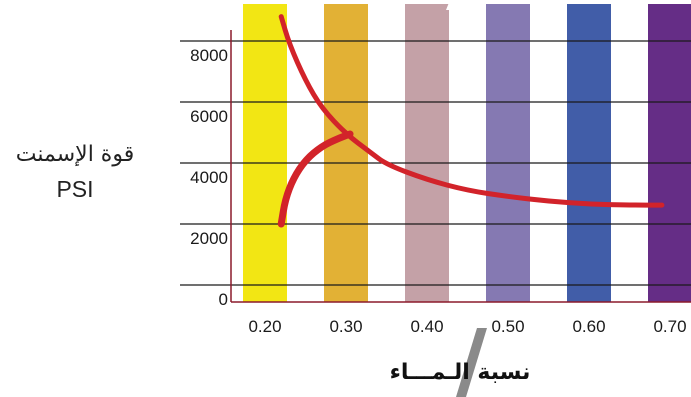  Describe the element at coordinates (209, 238) in the screenshot. I see `y-tick-label: 2000` at that location.